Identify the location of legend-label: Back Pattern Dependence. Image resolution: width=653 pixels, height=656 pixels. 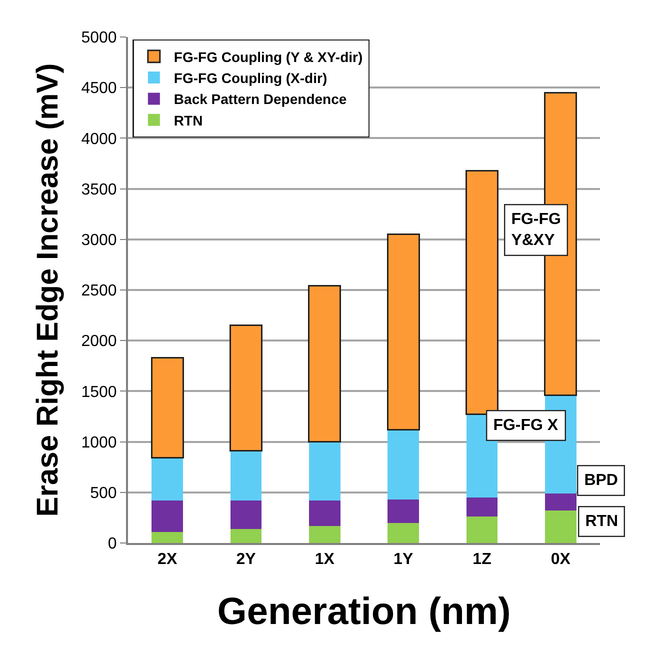
(260, 99).